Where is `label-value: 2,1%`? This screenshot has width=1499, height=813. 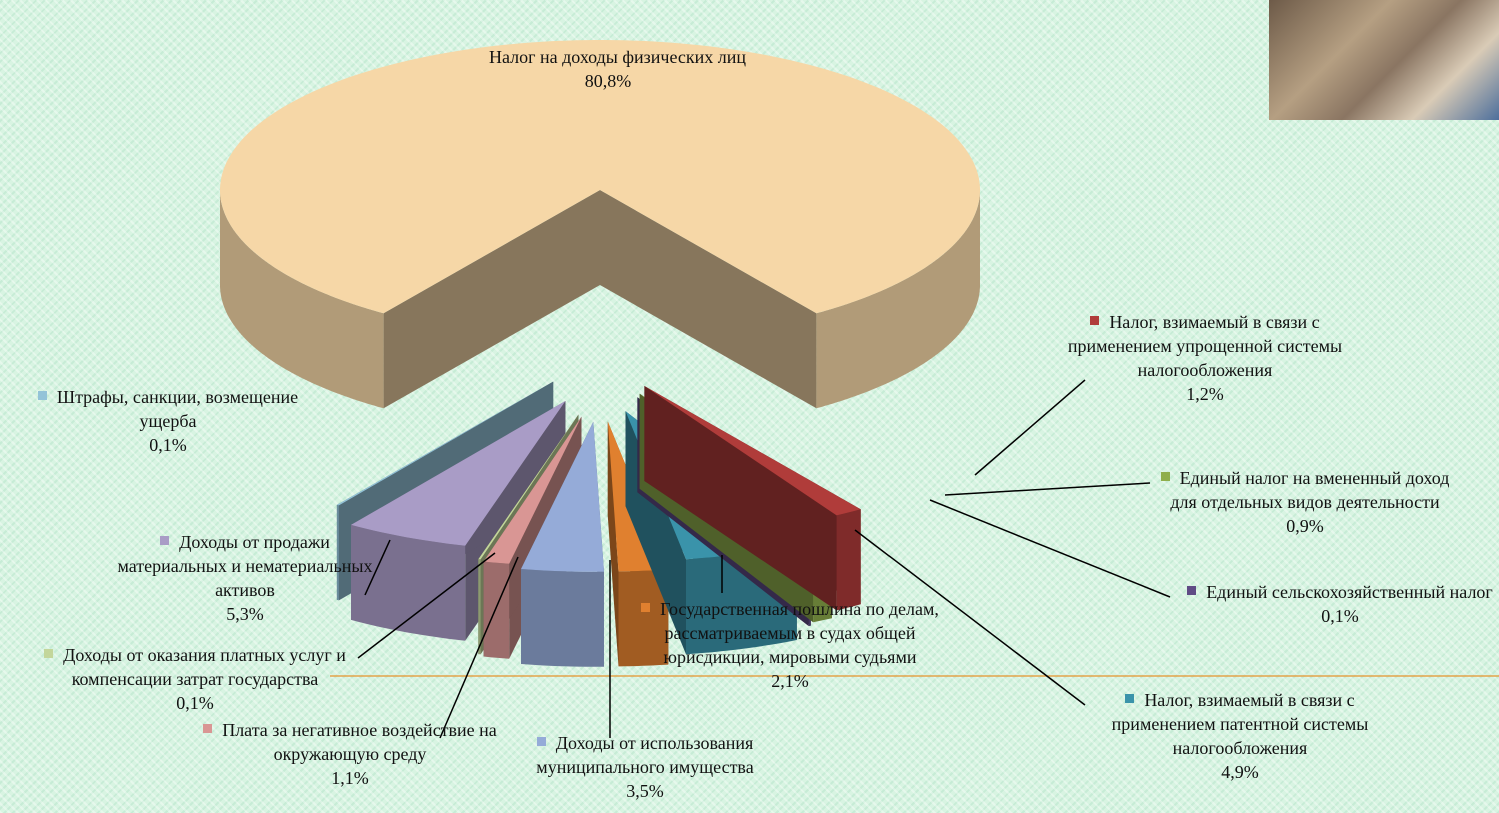
label-value: 2,1% is located at coordinates (790, 681).